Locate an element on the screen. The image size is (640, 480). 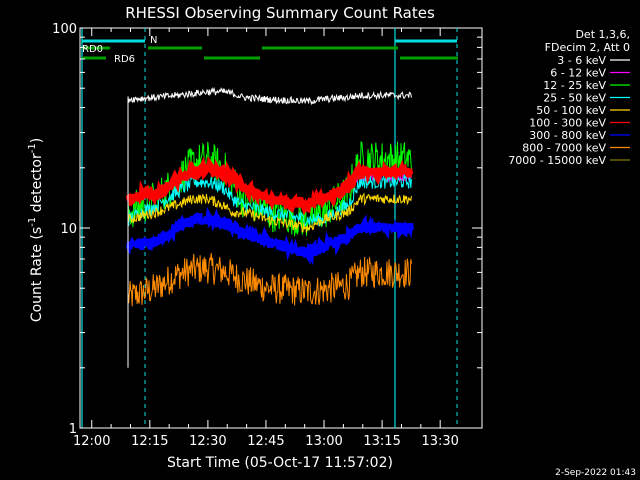
legend-label: 25 - 50 keV is located at coordinates (574, 98).